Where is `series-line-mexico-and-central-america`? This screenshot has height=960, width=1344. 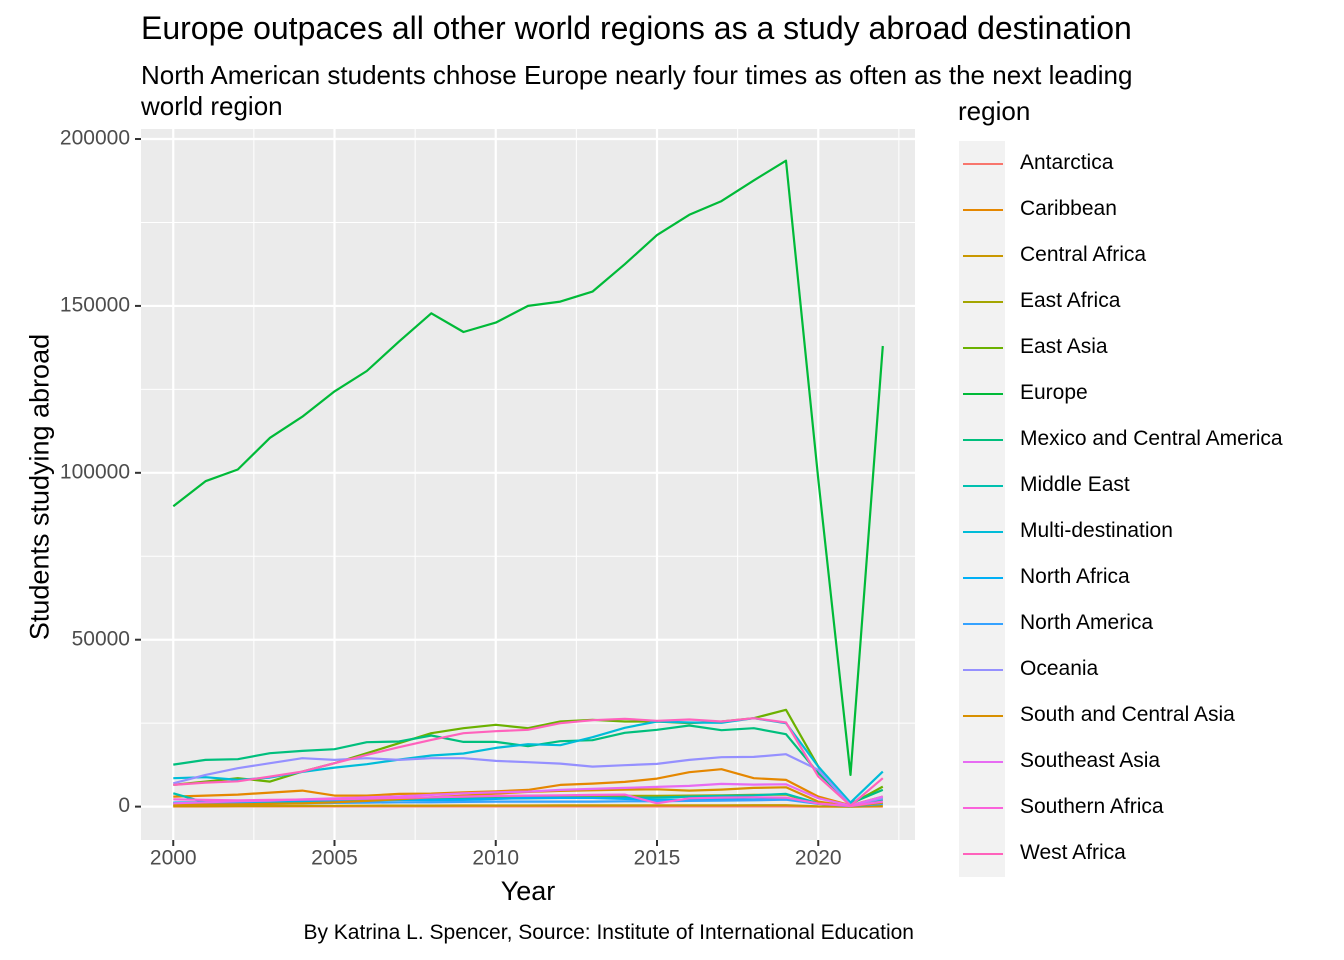 series-line-mexico-and-central-america is located at coordinates (528, 764).